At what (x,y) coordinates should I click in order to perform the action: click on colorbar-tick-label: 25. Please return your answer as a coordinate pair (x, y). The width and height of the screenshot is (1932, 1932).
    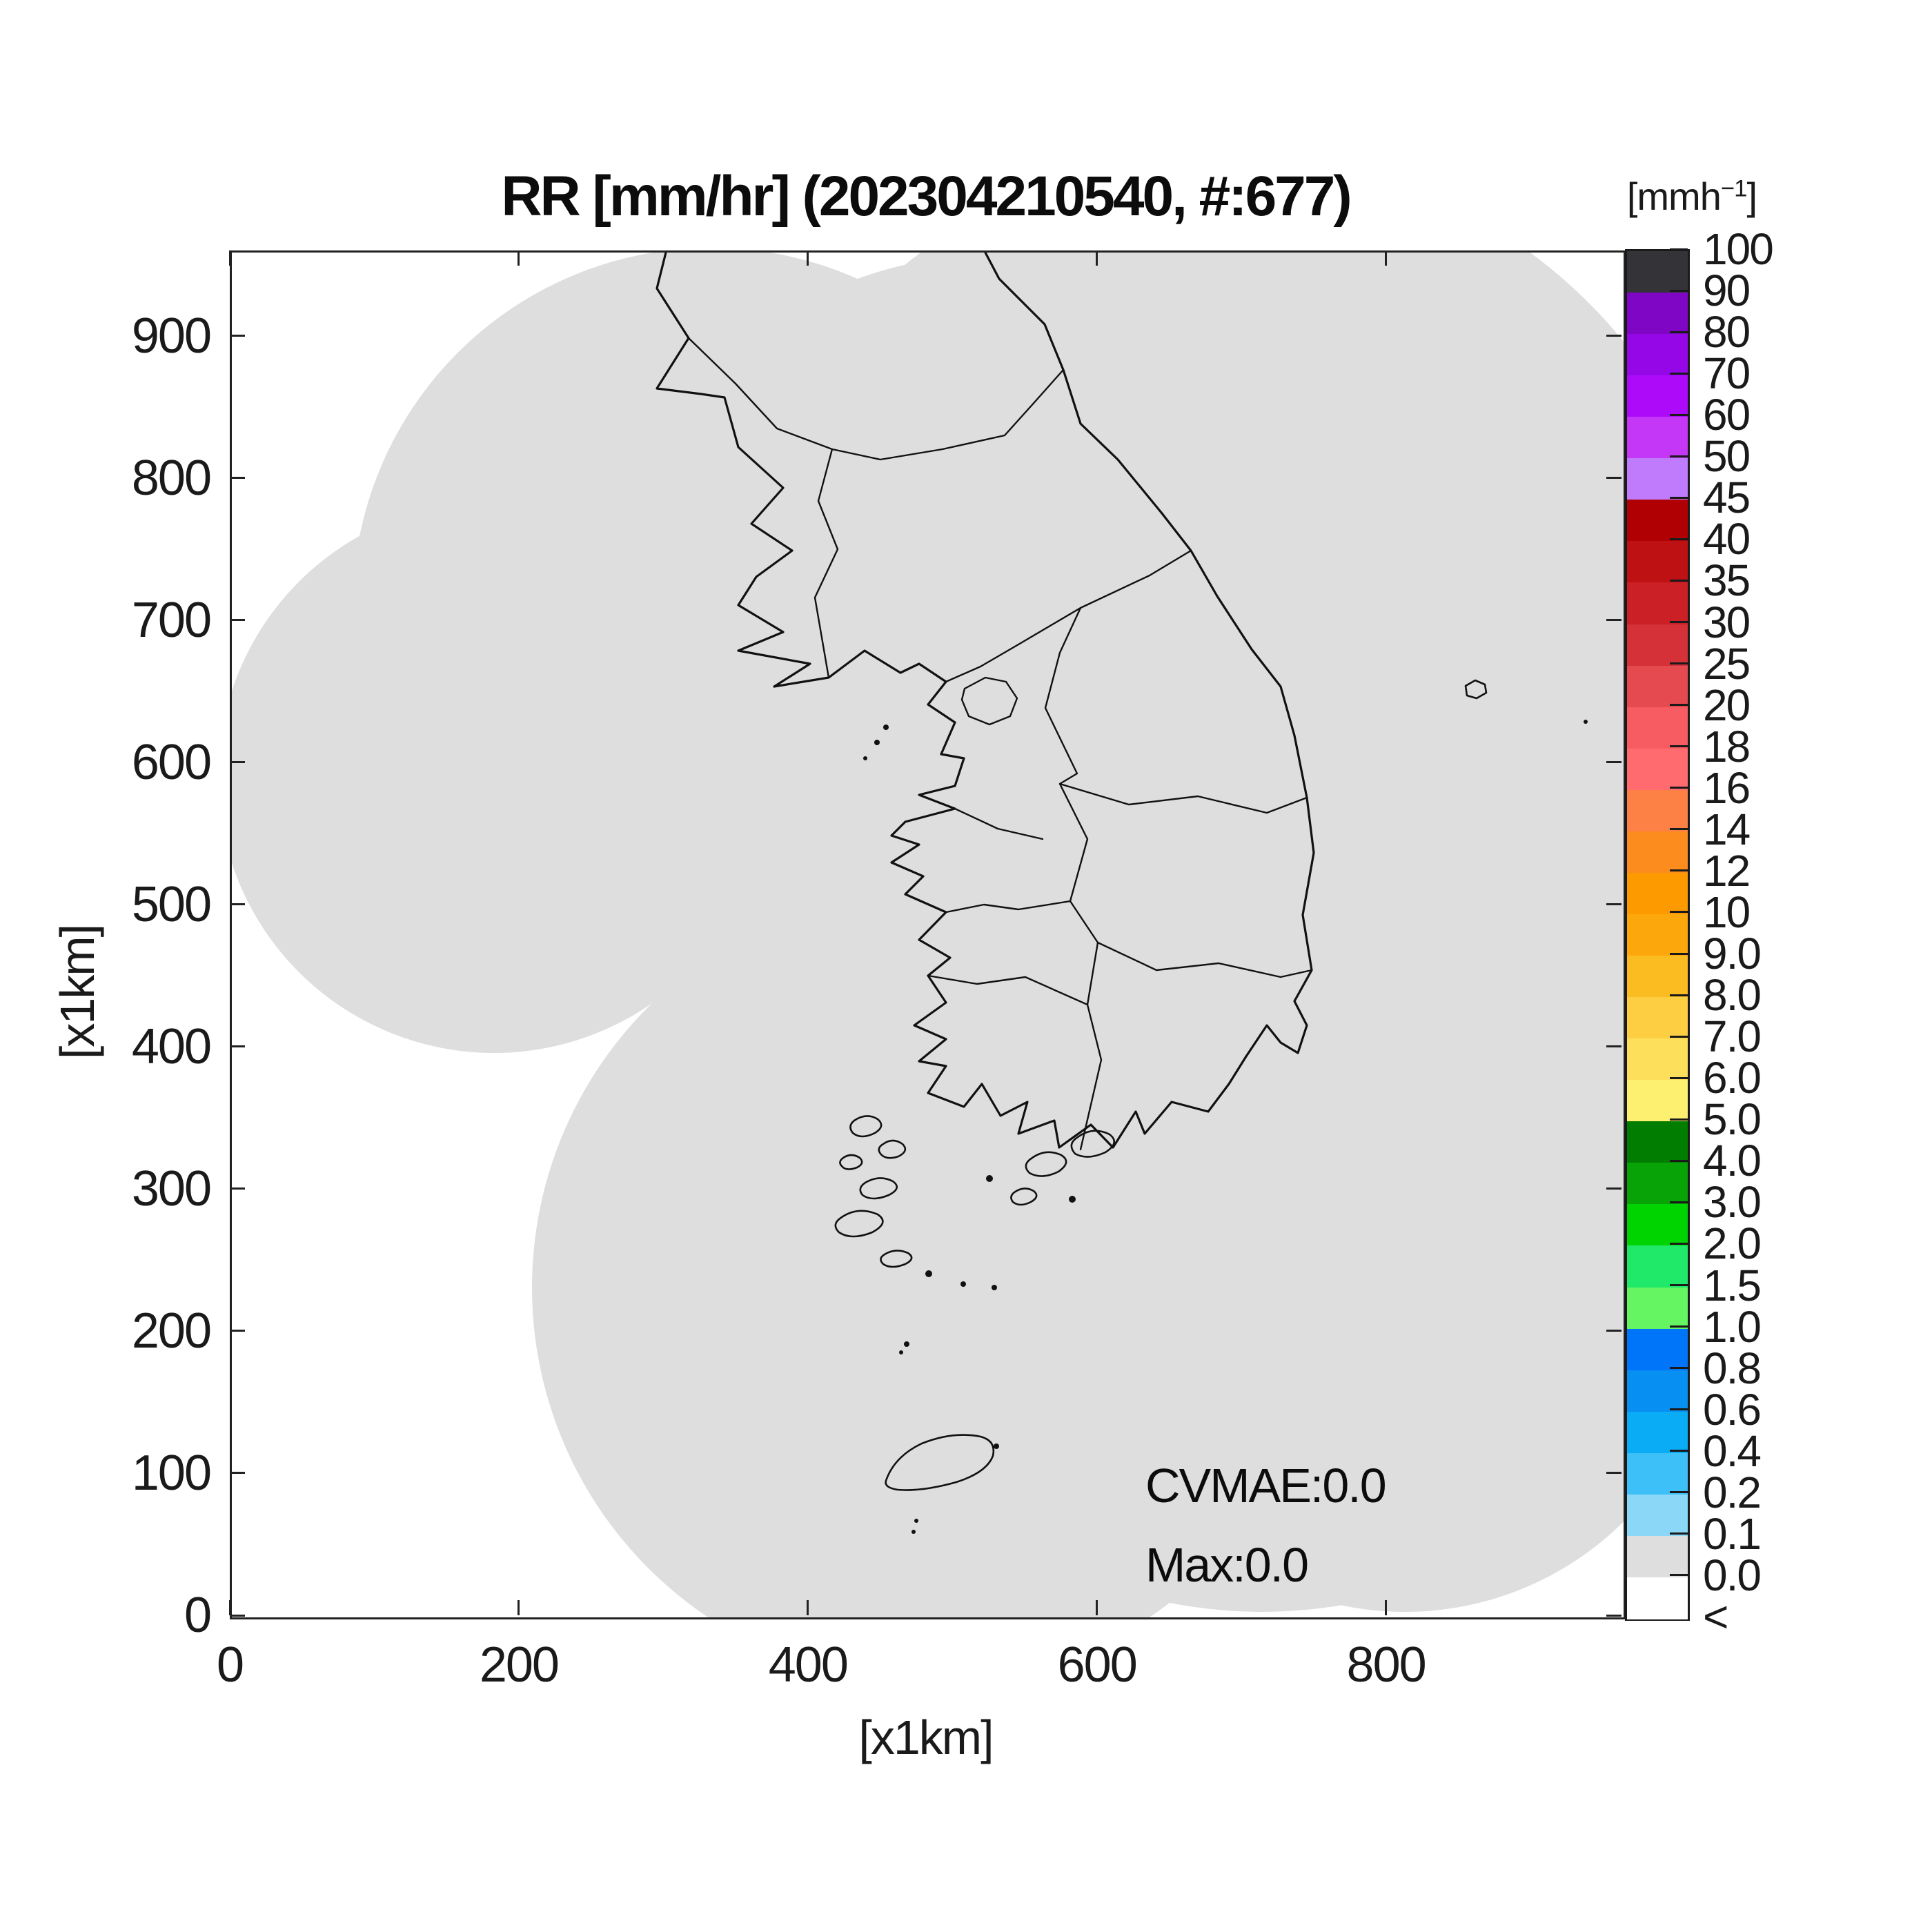
    Looking at the image, I should click on (1727, 663).